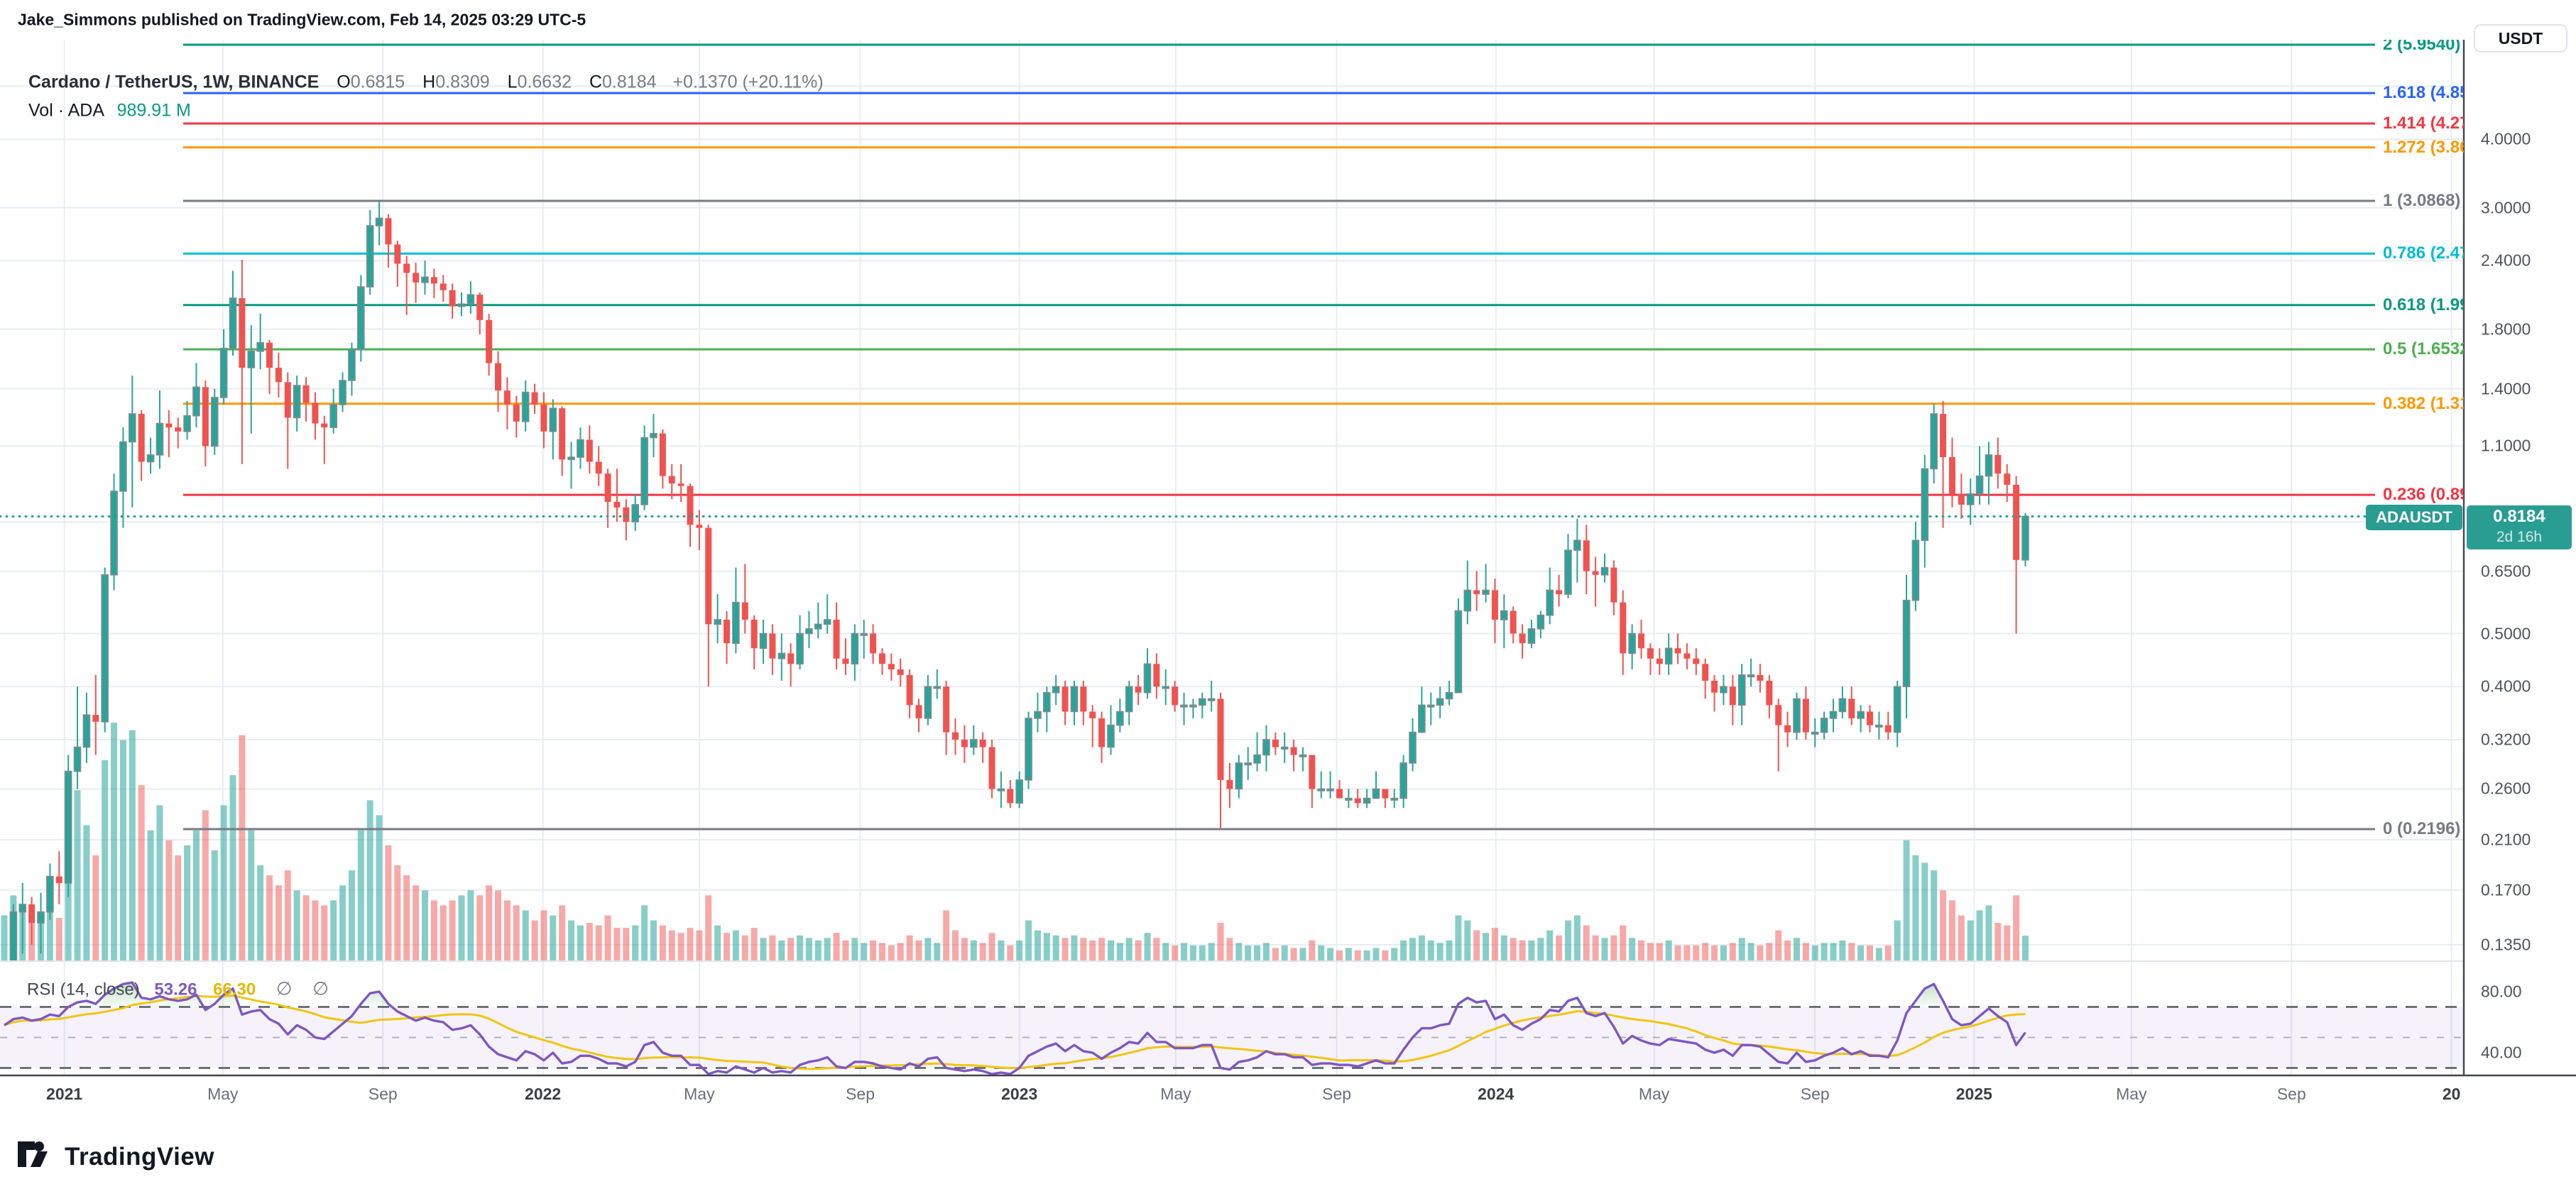  Describe the element at coordinates (2501, 992) in the screenshot. I see `rsi-axis-label: 80.00` at that location.